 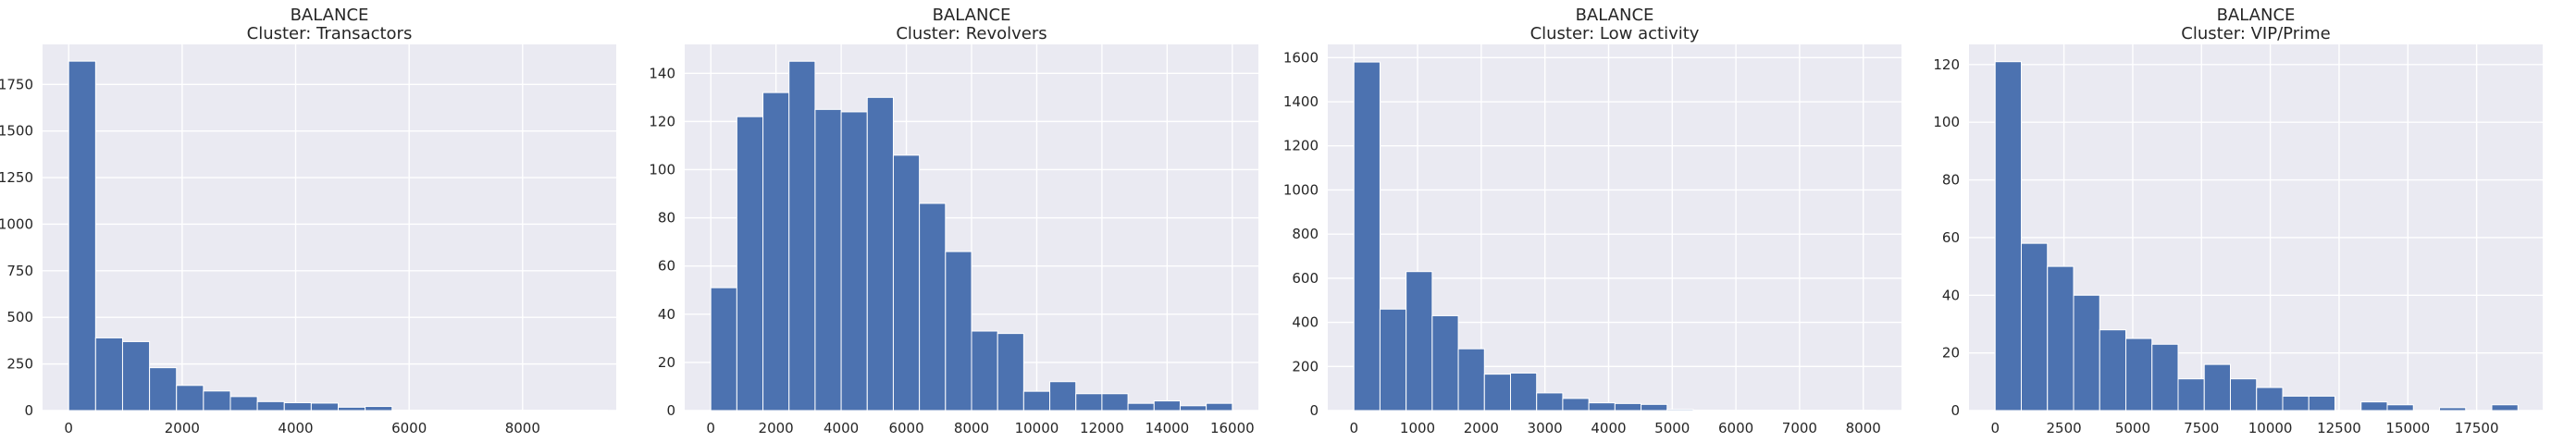 I want to click on chart-subtitle: Cluster: Low activity, so click(x=1615, y=33).